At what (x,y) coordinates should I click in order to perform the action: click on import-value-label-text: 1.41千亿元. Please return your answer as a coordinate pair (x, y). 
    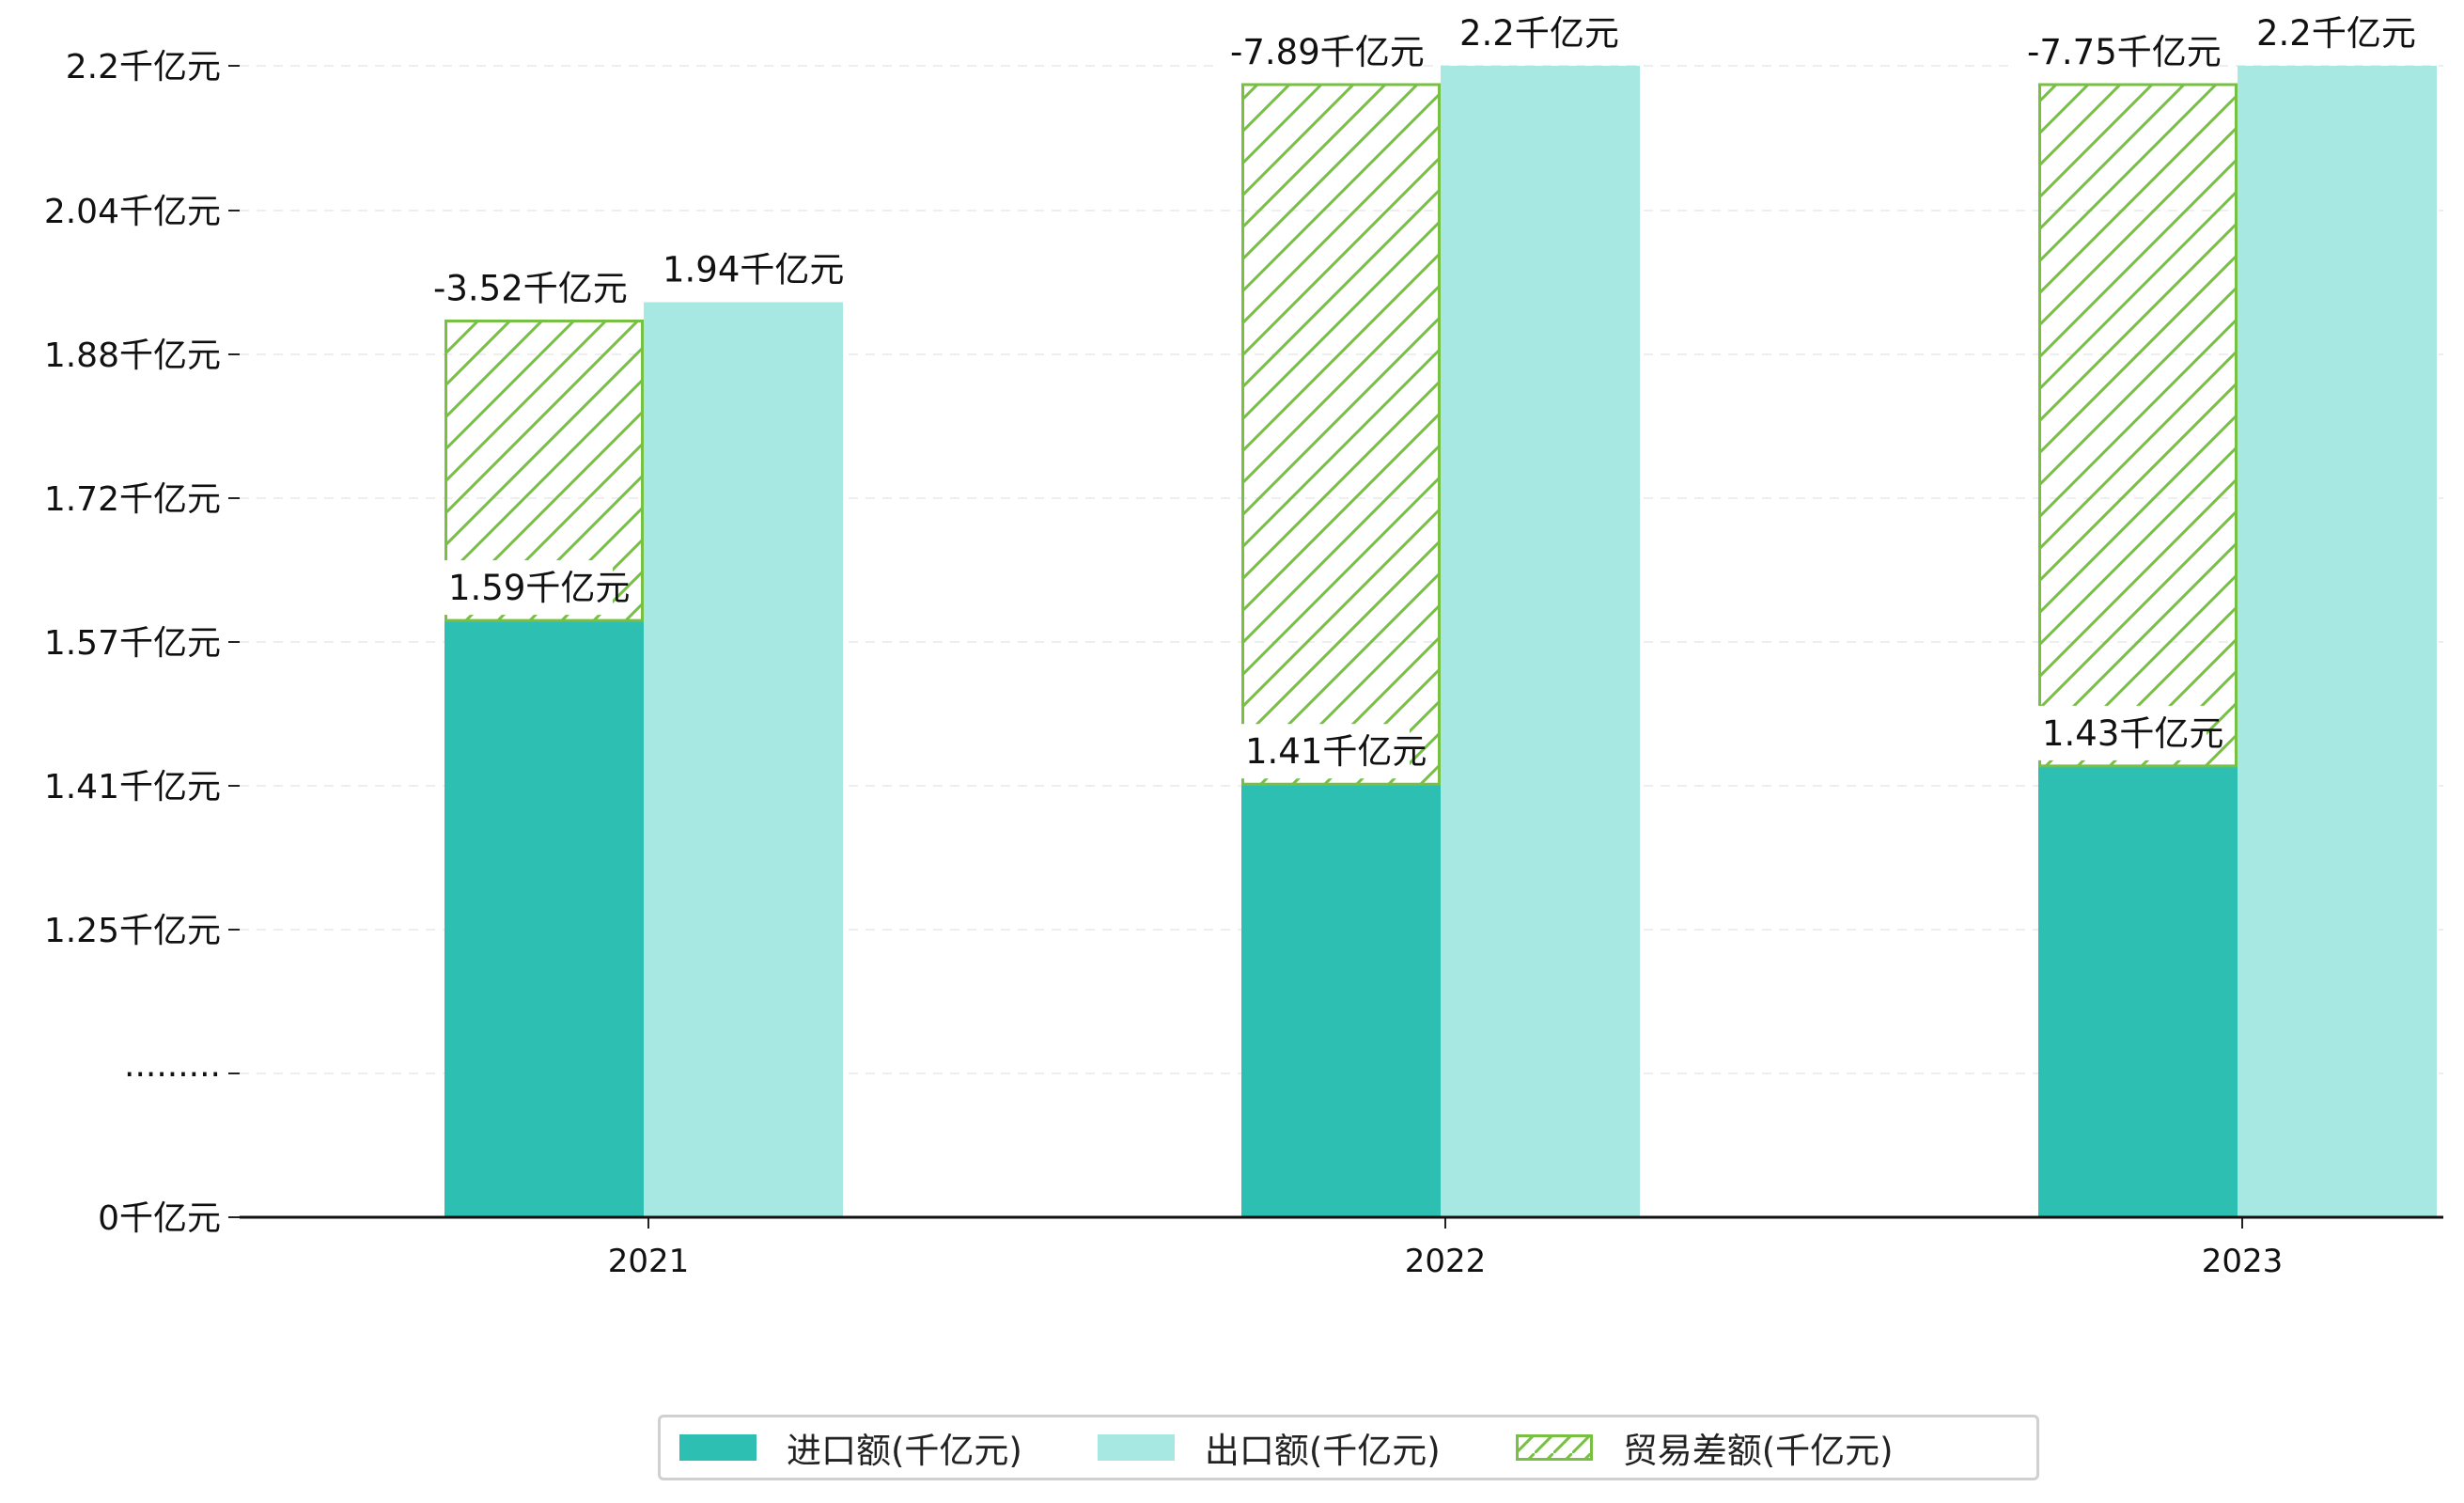
    Looking at the image, I should click on (1336, 751).